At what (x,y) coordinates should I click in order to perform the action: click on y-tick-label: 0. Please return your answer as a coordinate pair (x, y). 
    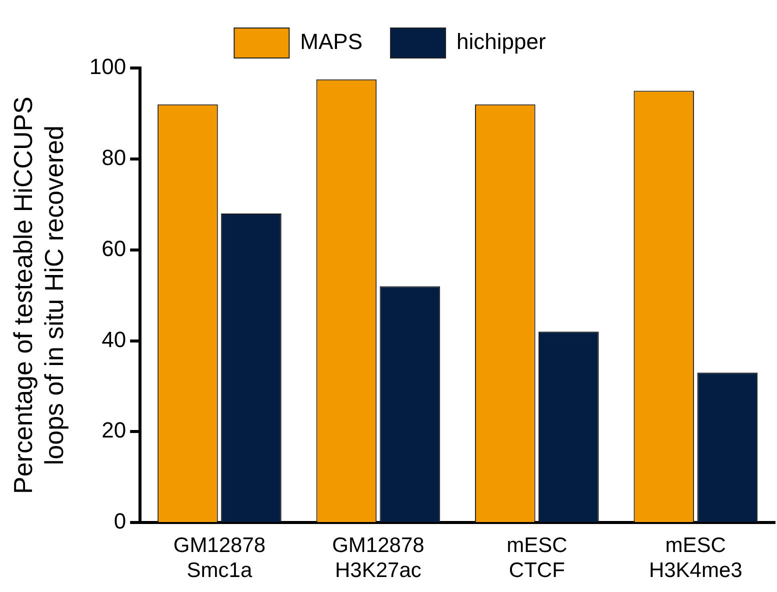
    Looking at the image, I should click on (120, 521).